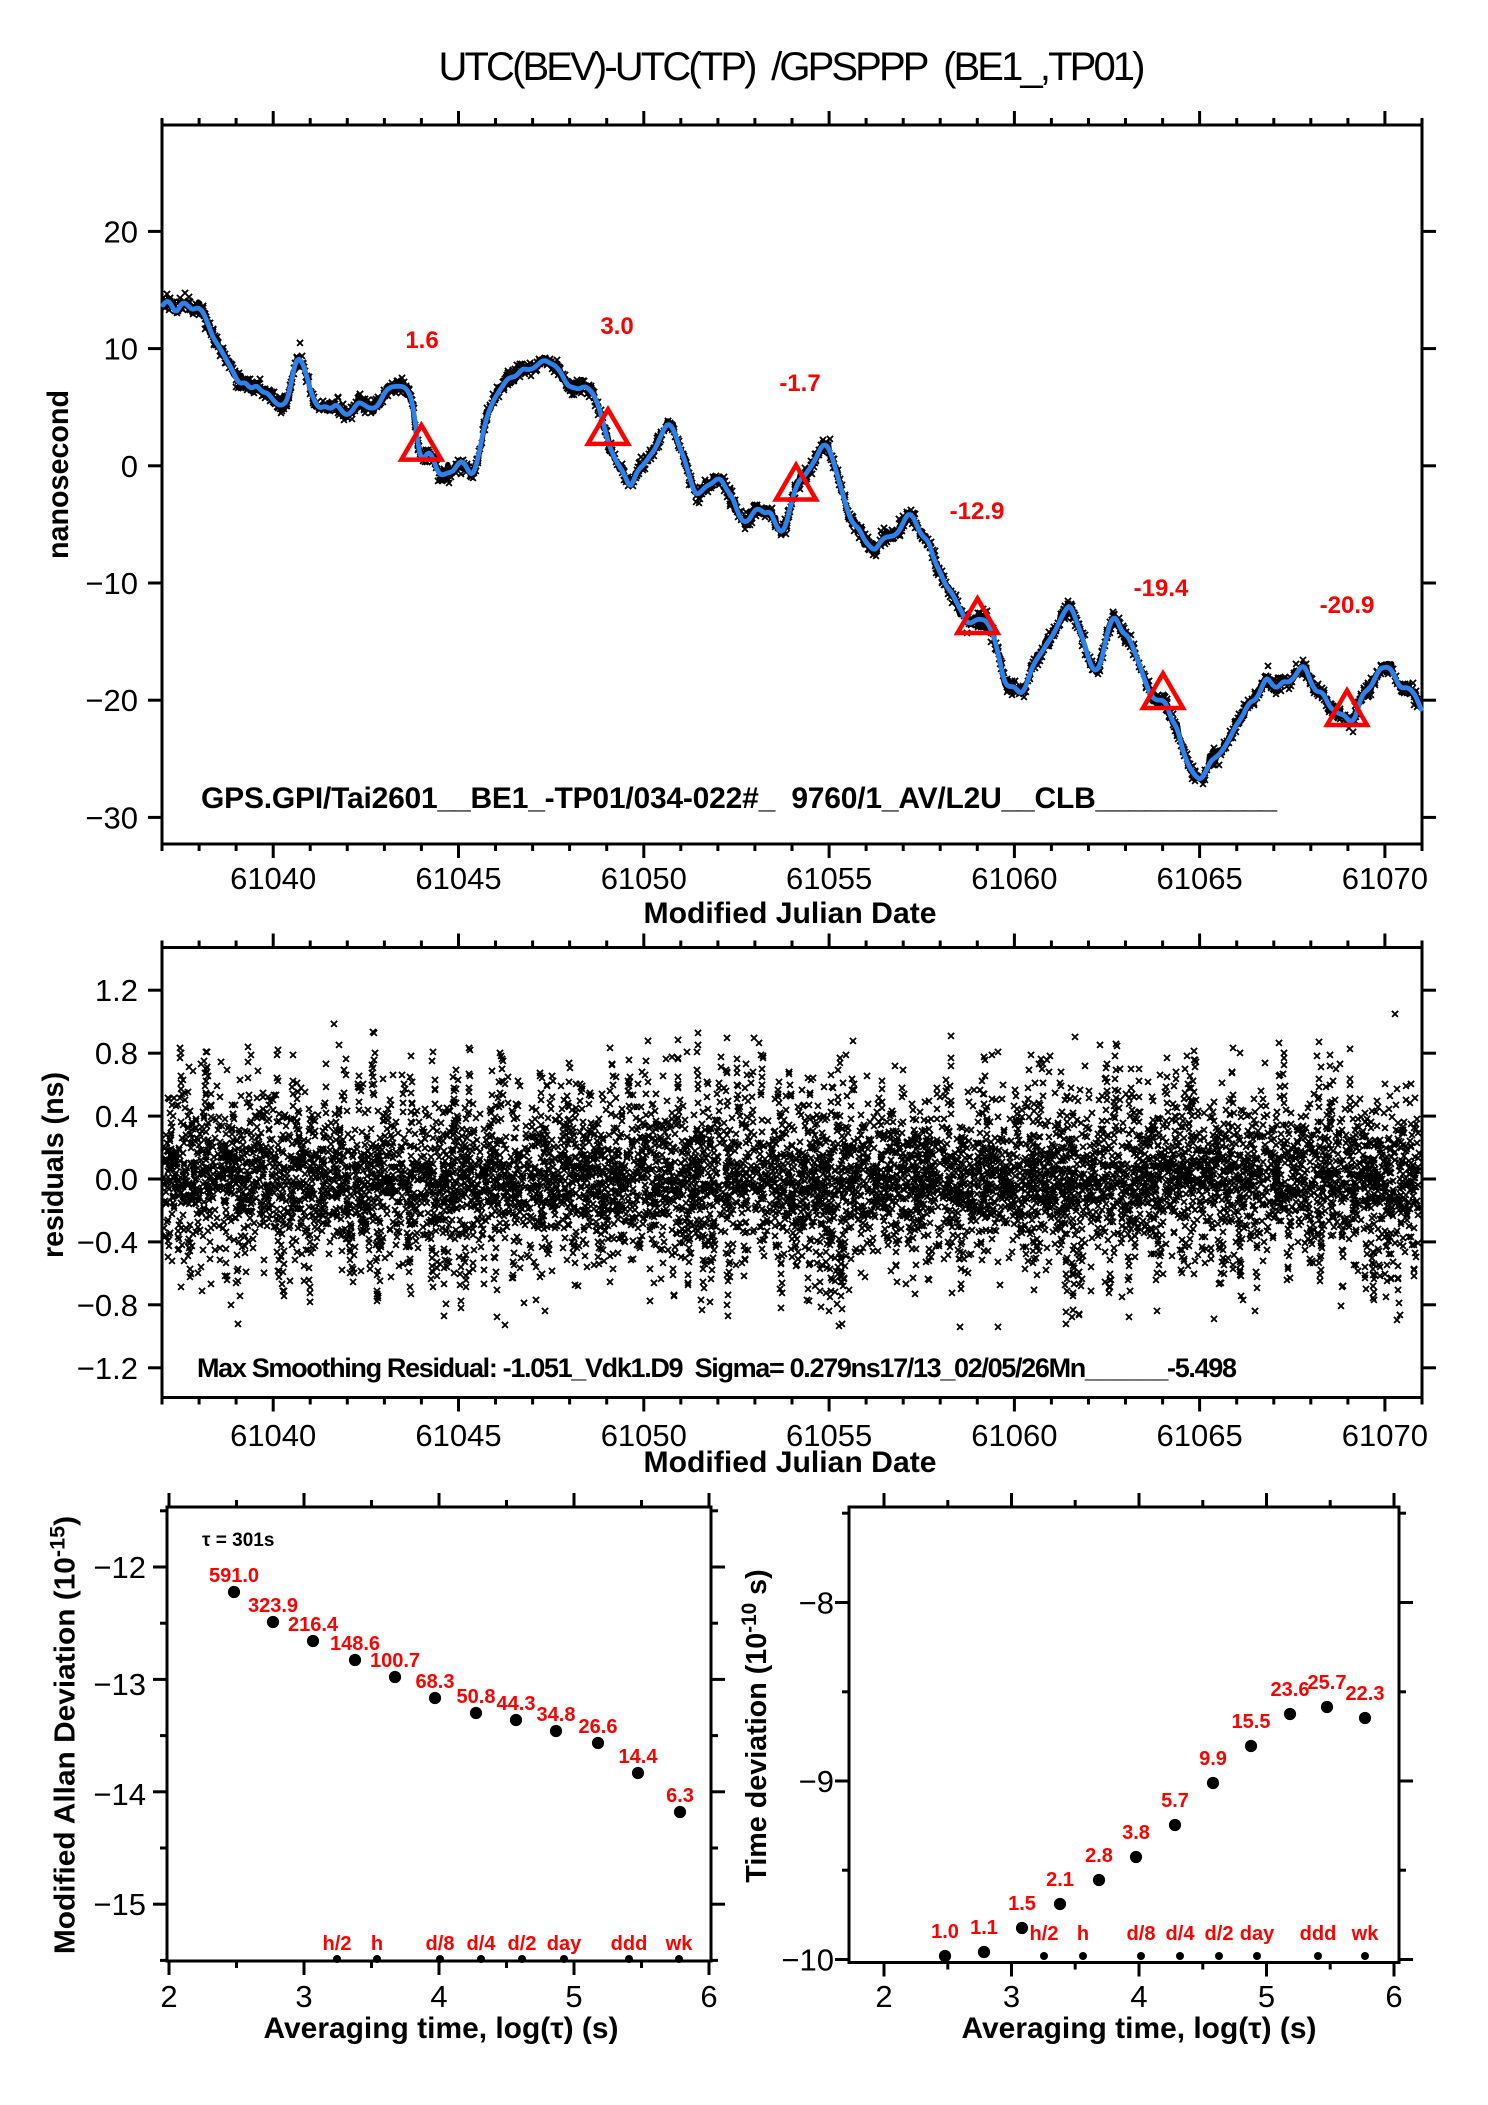 The height and width of the screenshot is (2105, 1488). What do you see at coordinates (1099, 1856) in the screenshot?
I see `svg-text: 2.8` at bounding box center [1099, 1856].